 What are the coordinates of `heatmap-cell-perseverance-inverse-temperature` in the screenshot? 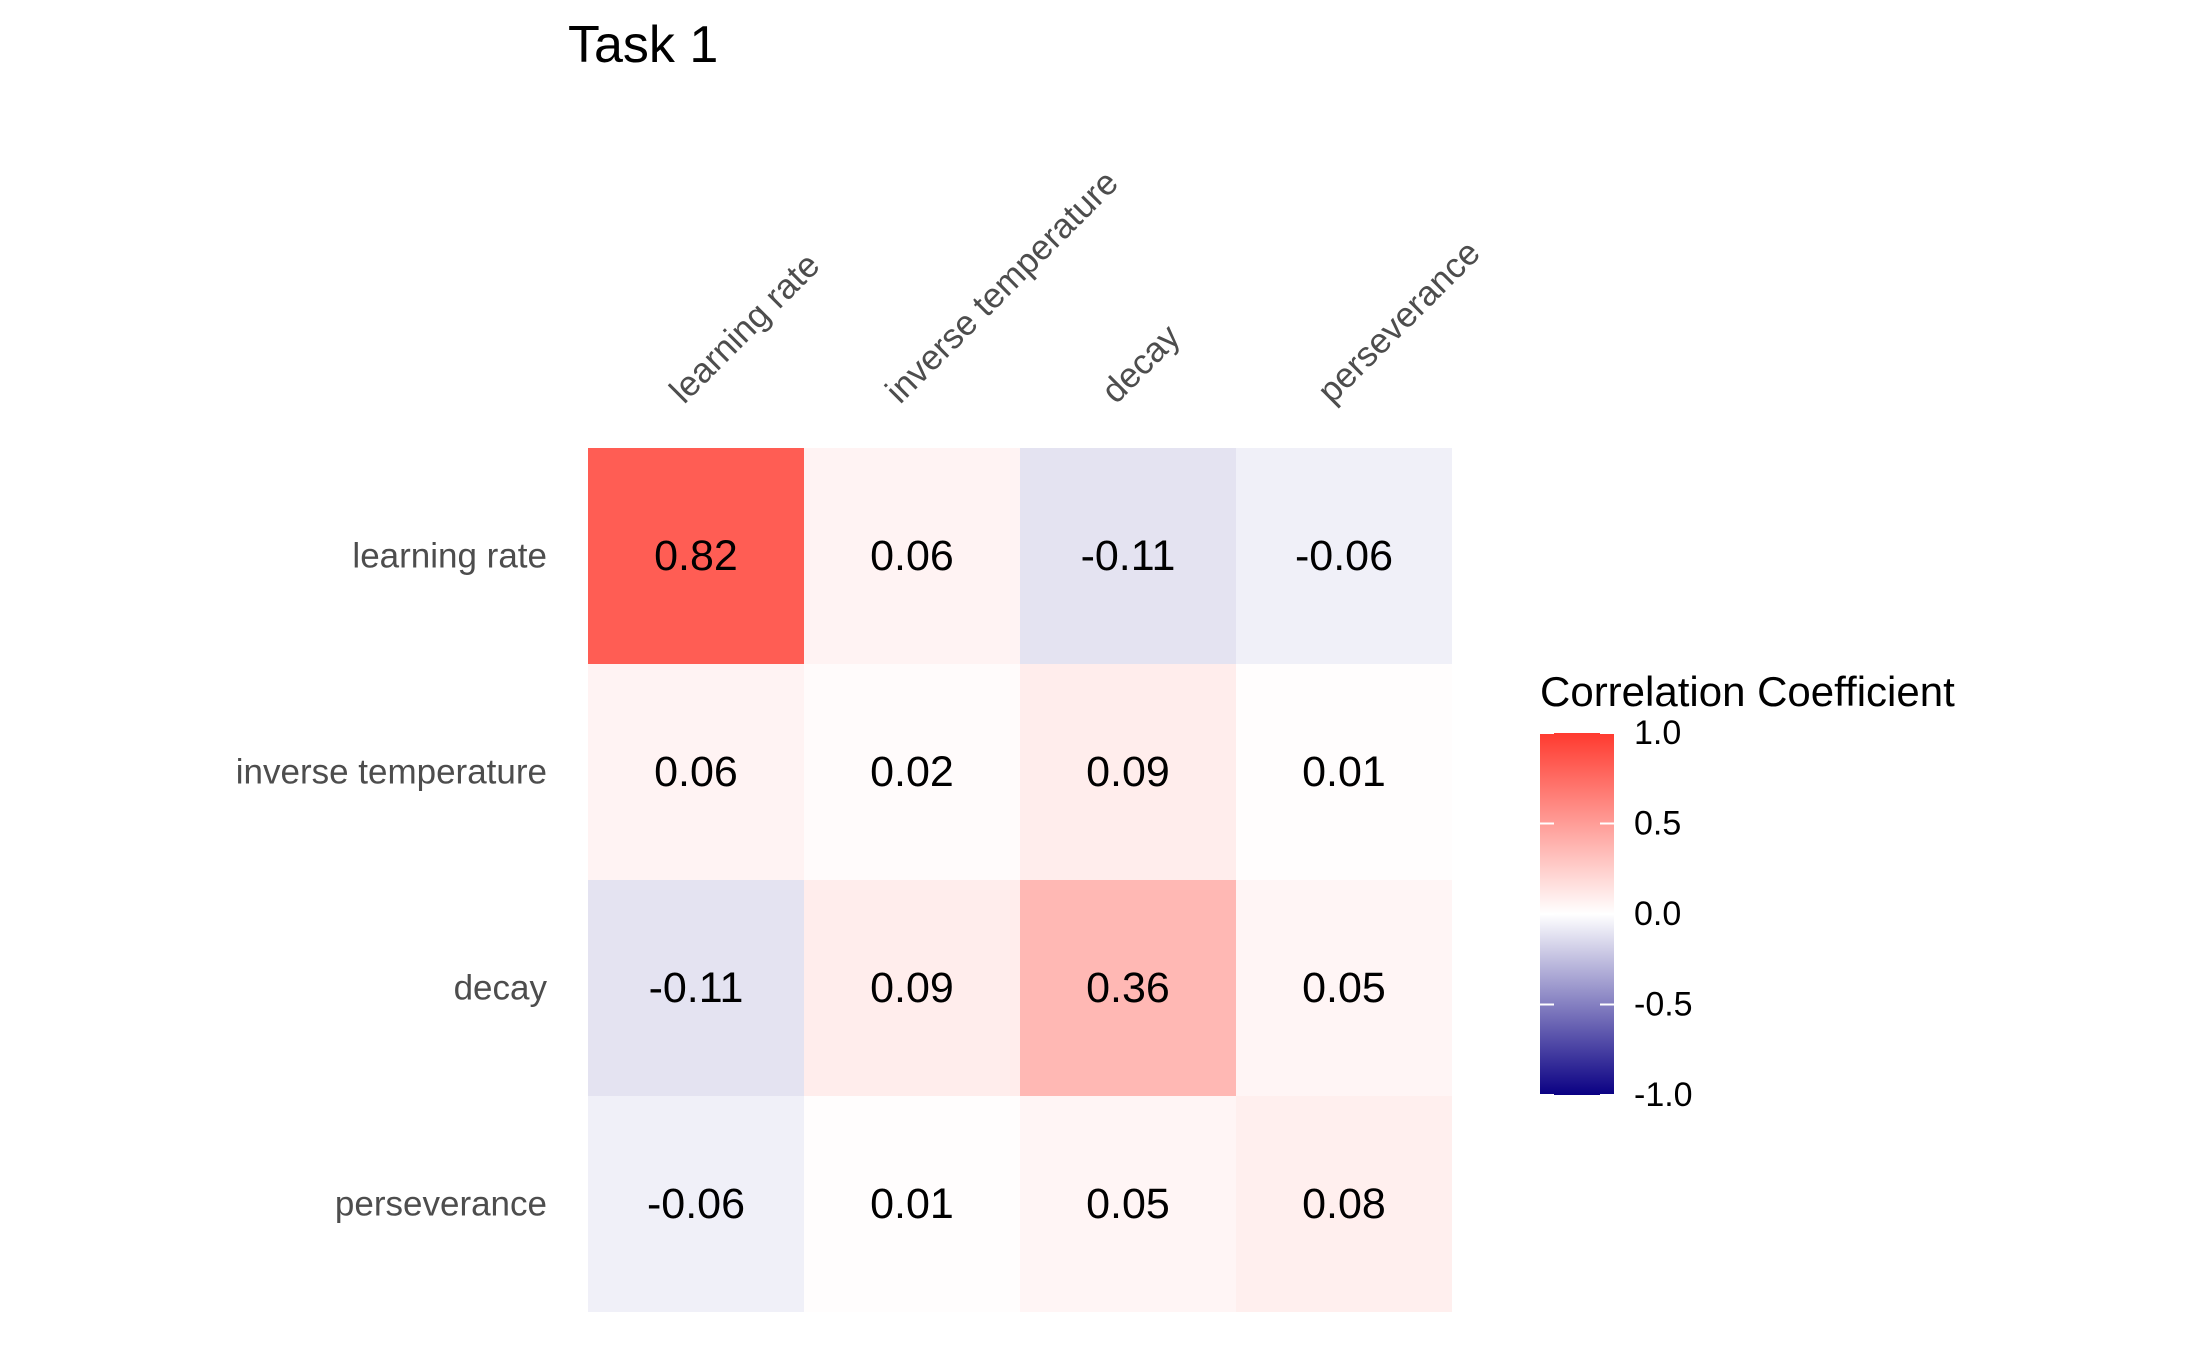 It's located at (912, 1204).